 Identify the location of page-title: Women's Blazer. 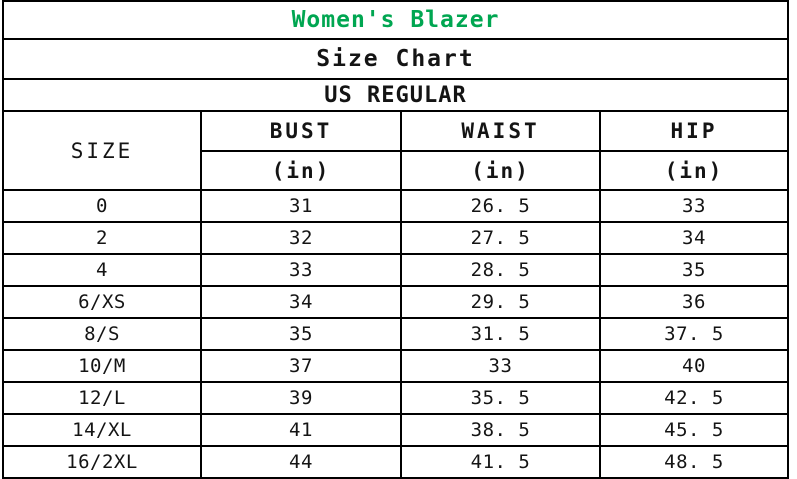
(395, 20).